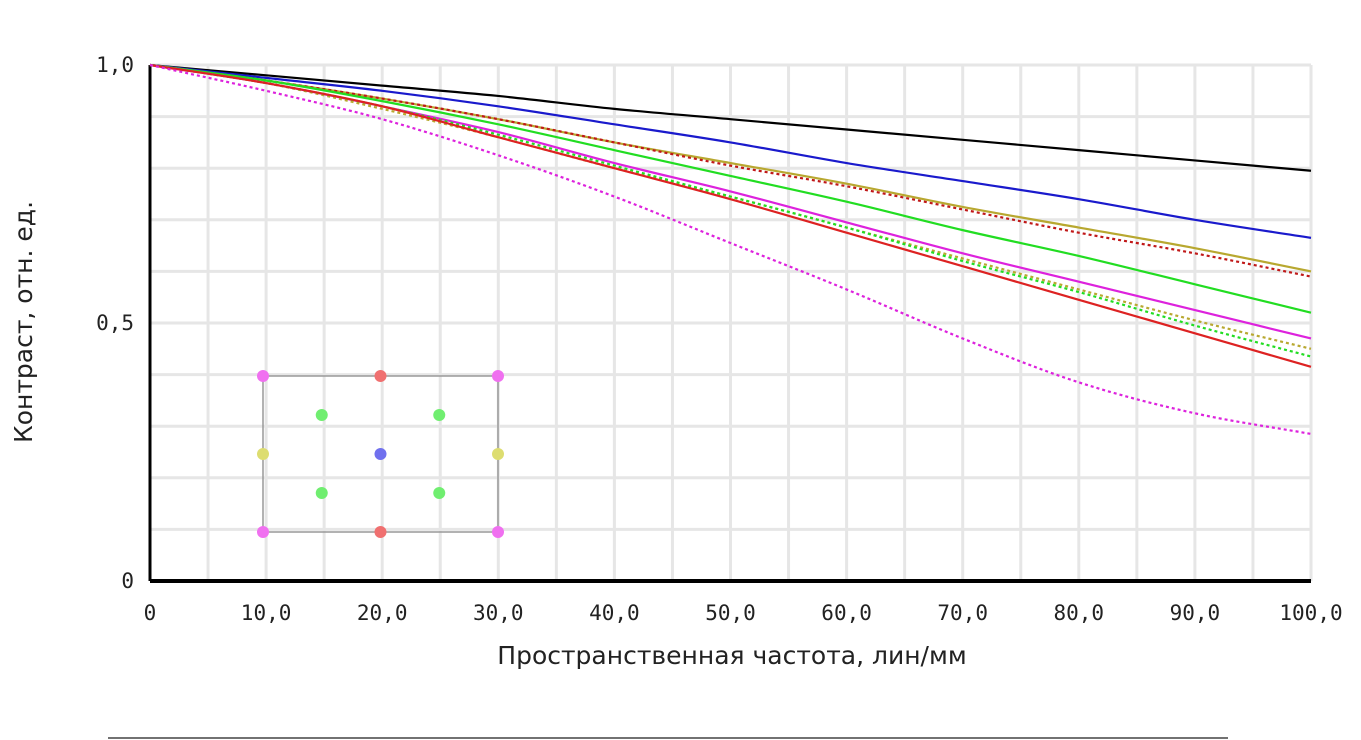  What do you see at coordinates (127, 581) in the screenshot?
I see `y-tick-label: 0` at bounding box center [127, 581].